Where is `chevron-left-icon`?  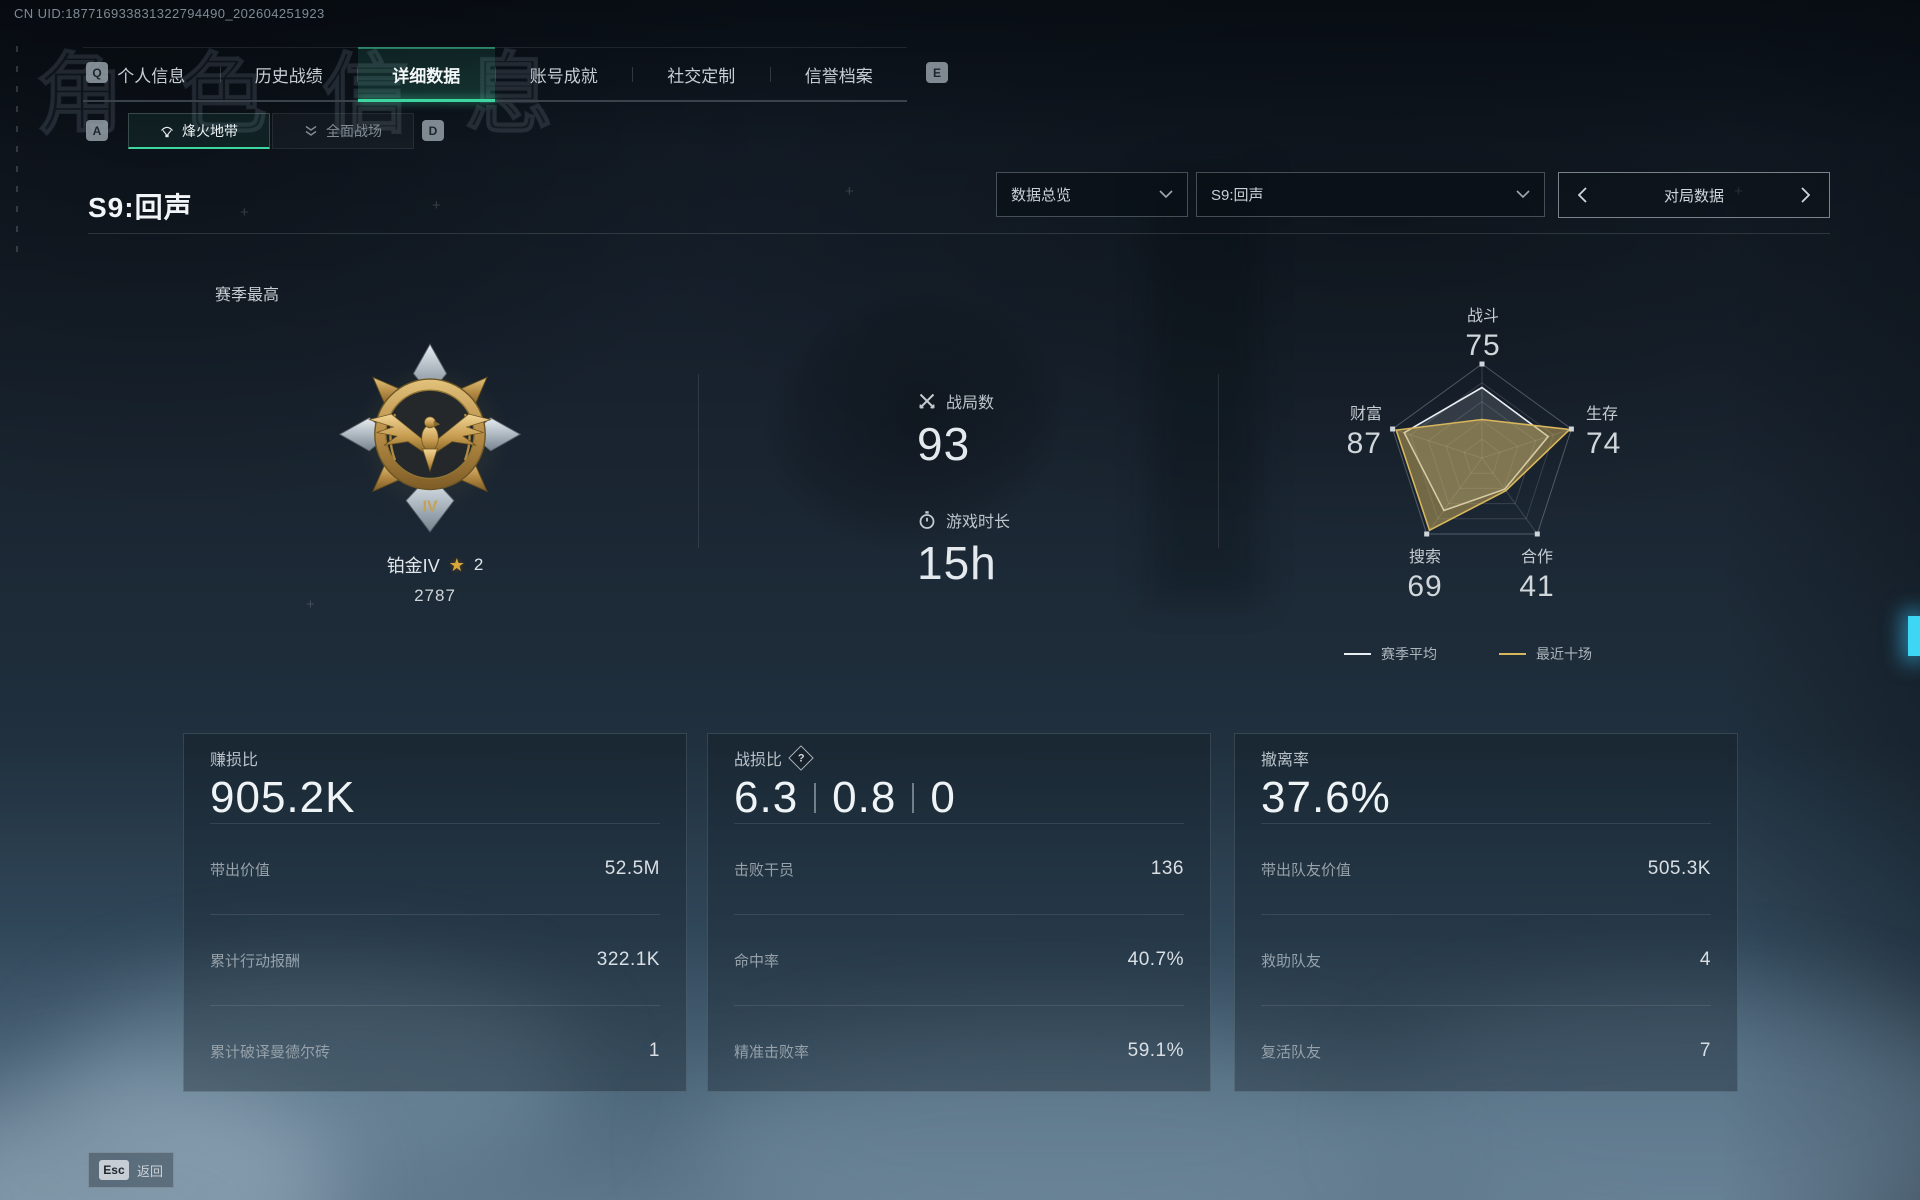
chevron-left-icon is located at coordinates (1582, 195).